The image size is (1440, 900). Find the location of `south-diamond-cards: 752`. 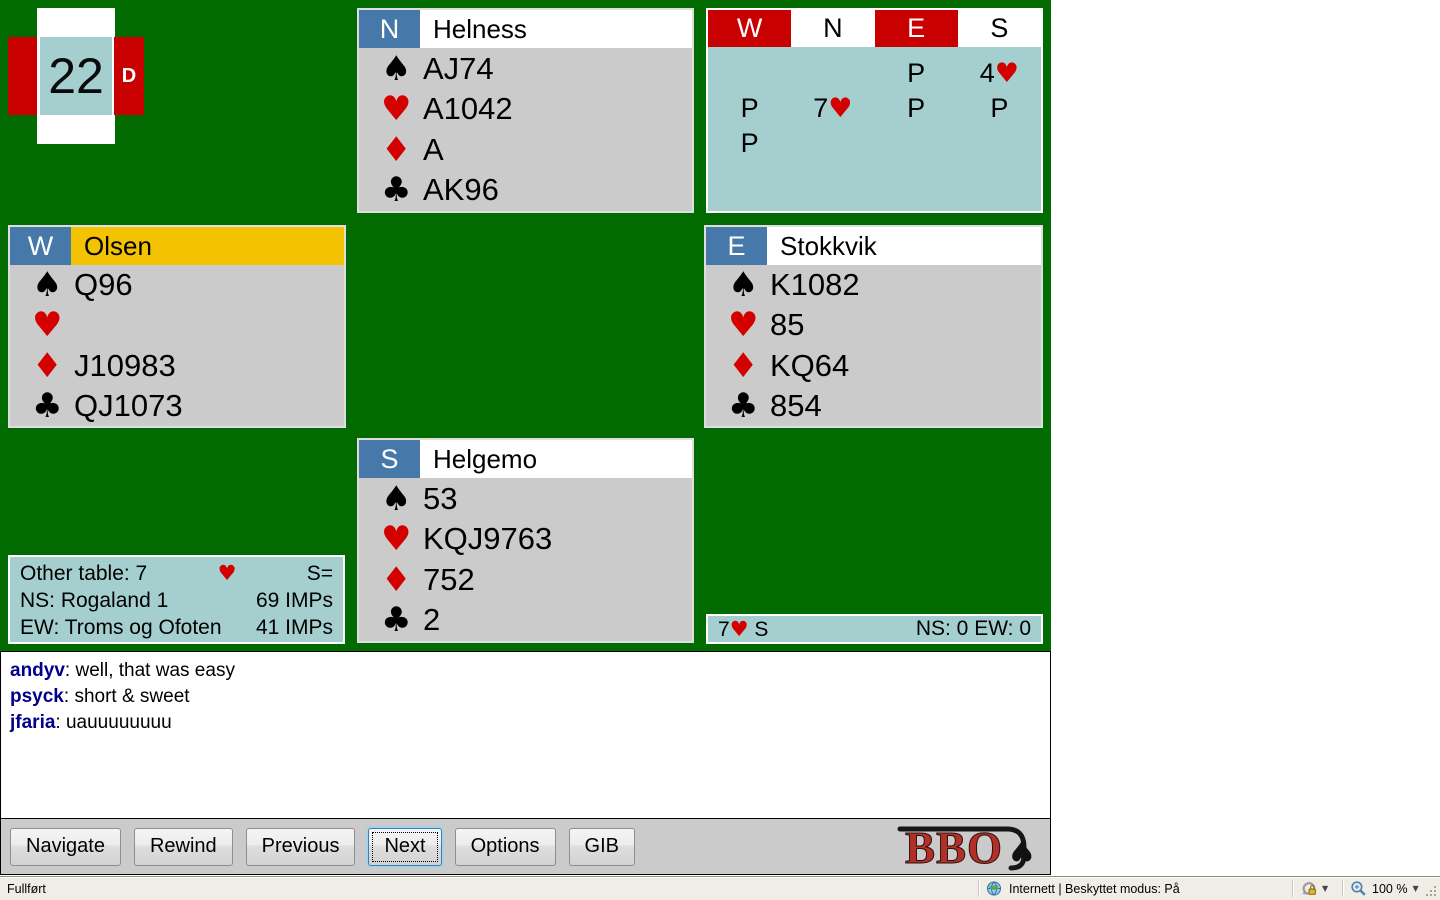

south-diamond-cards: 752 is located at coordinates (449, 579).